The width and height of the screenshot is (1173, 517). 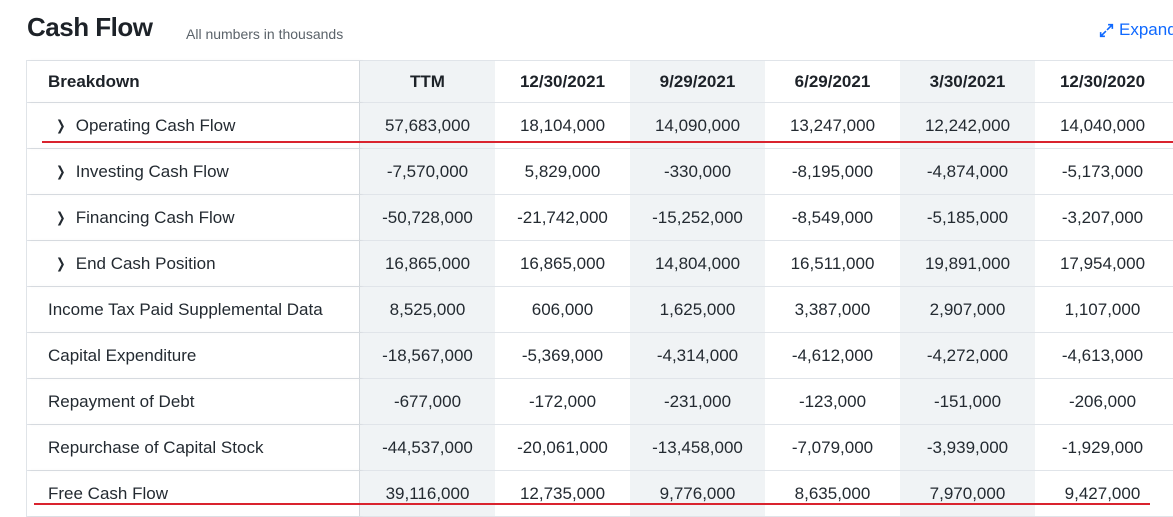 What do you see at coordinates (697, 493) in the screenshot?
I see `value-cell: 9,776,000` at bounding box center [697, 493].